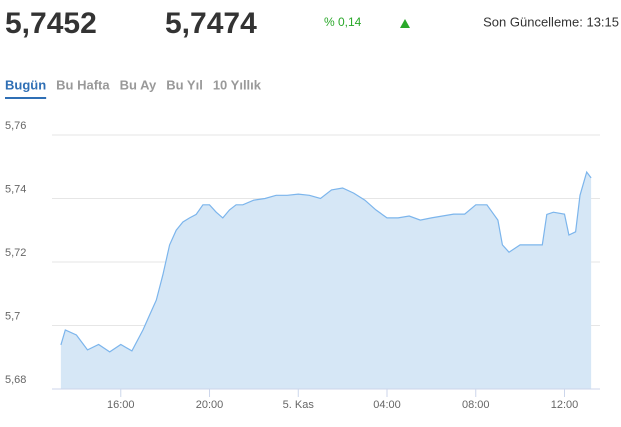 The width and height of the screenshot is (621, 427). I want to click on tab-underline, so click(26, 98).